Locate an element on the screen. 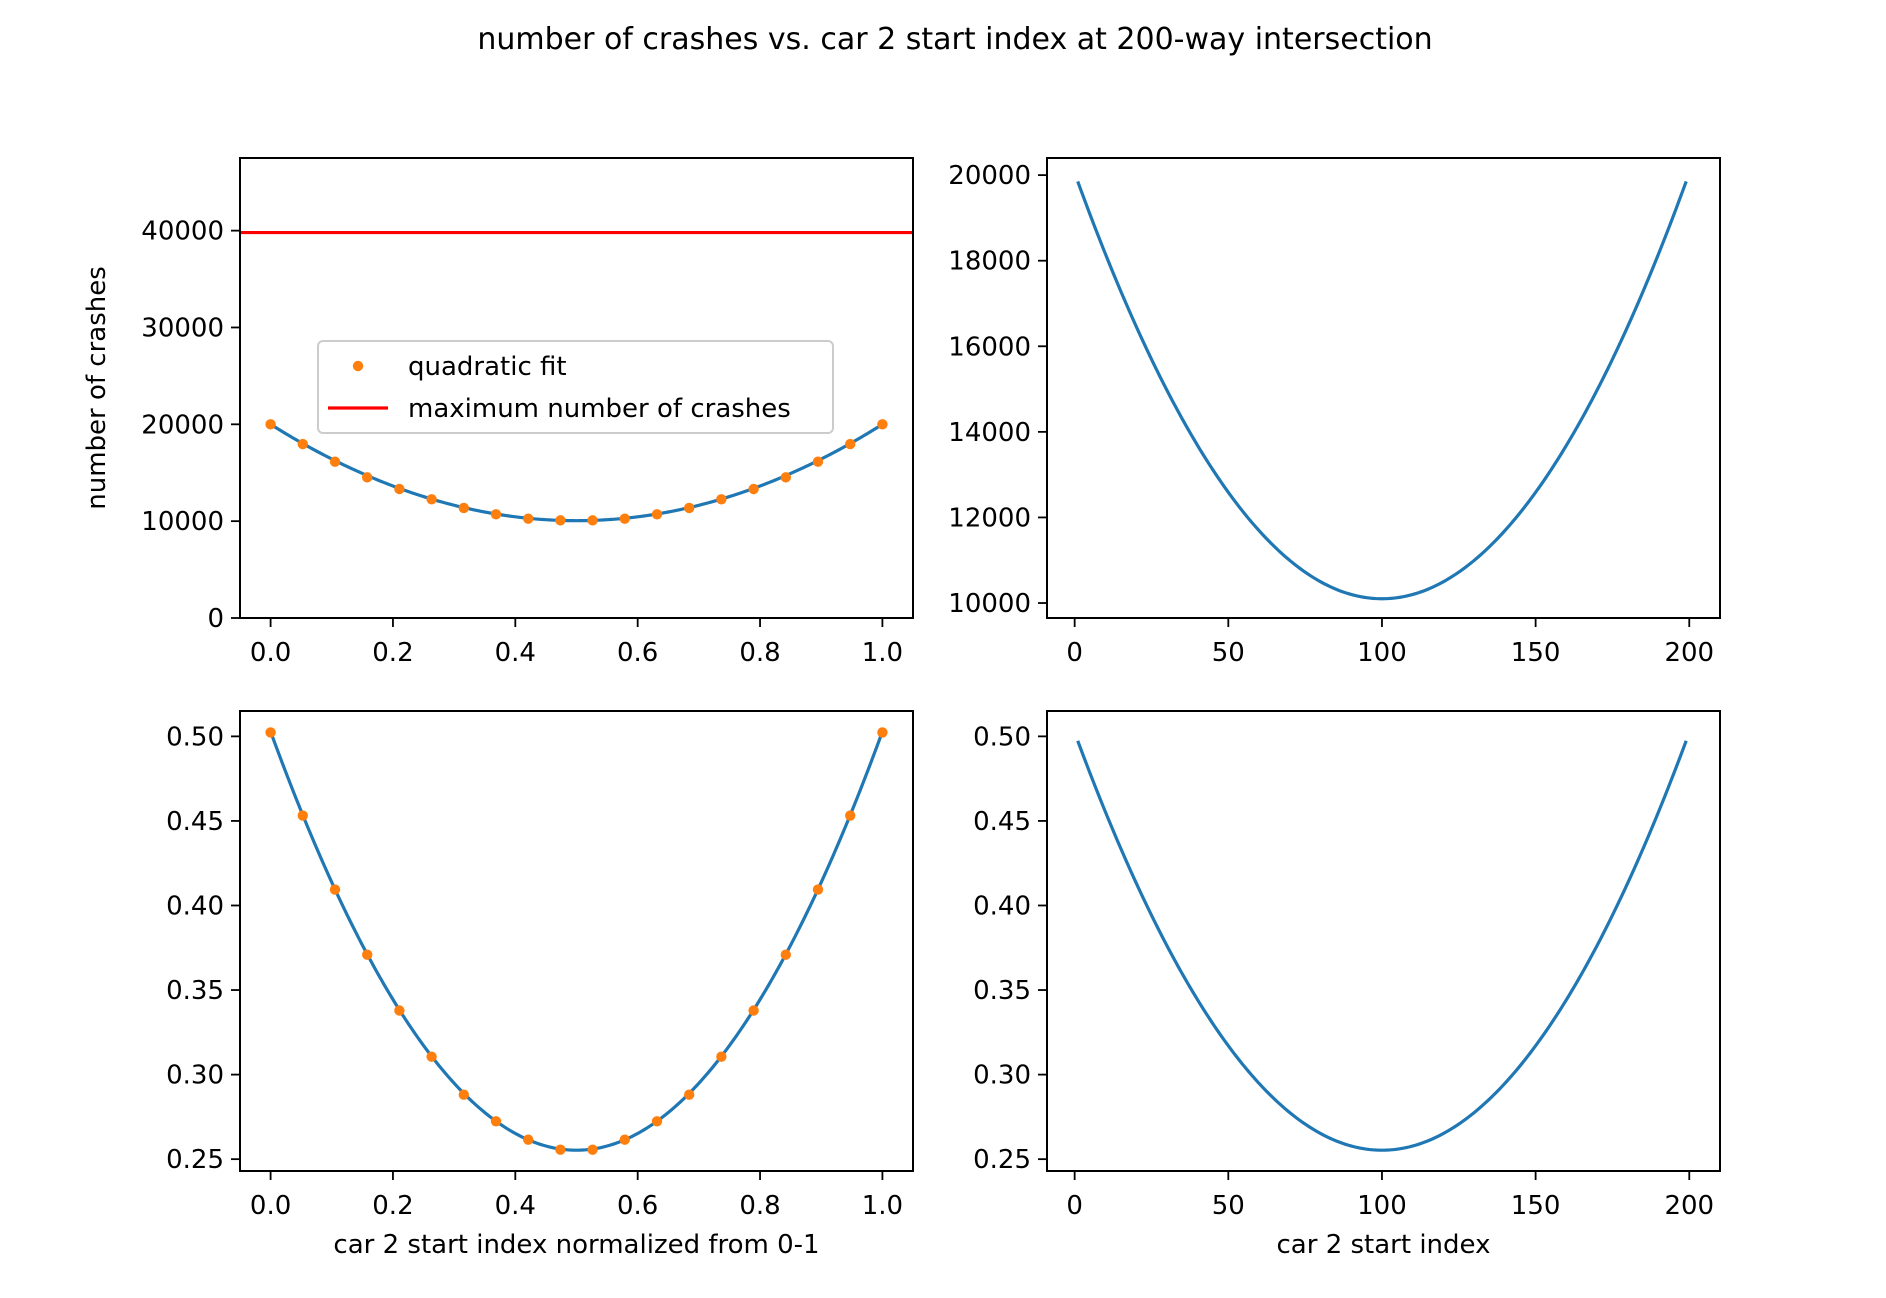 This screenshot has height=1298, width=1886. y-axis-label: number of crashes is located at coordinates (97, 388).